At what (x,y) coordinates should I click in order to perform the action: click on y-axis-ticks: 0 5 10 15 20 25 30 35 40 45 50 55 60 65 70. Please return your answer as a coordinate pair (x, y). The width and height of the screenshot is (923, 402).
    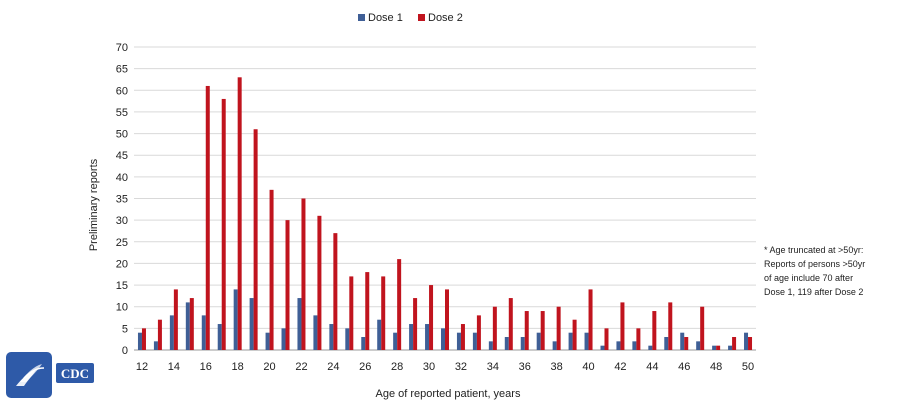
    Looking at the image, I should click on (122, 199).